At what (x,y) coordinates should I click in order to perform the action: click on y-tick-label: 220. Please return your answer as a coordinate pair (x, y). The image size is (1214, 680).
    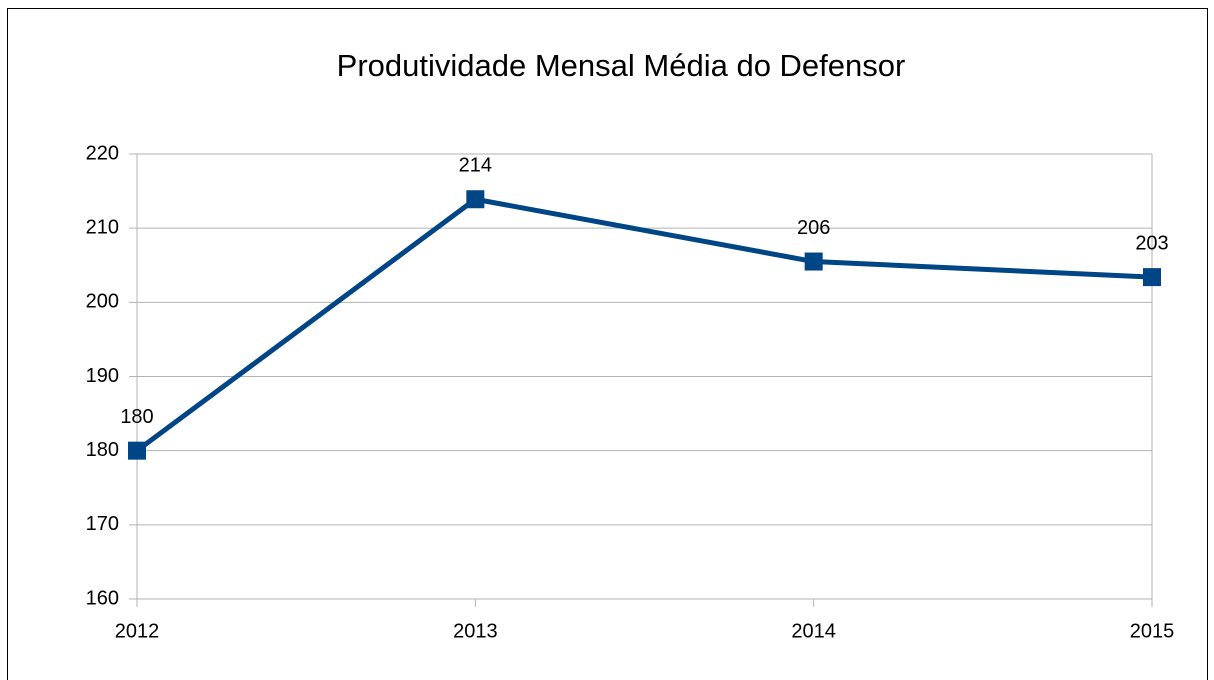
    Looking at the image, I should click on (102, 153).